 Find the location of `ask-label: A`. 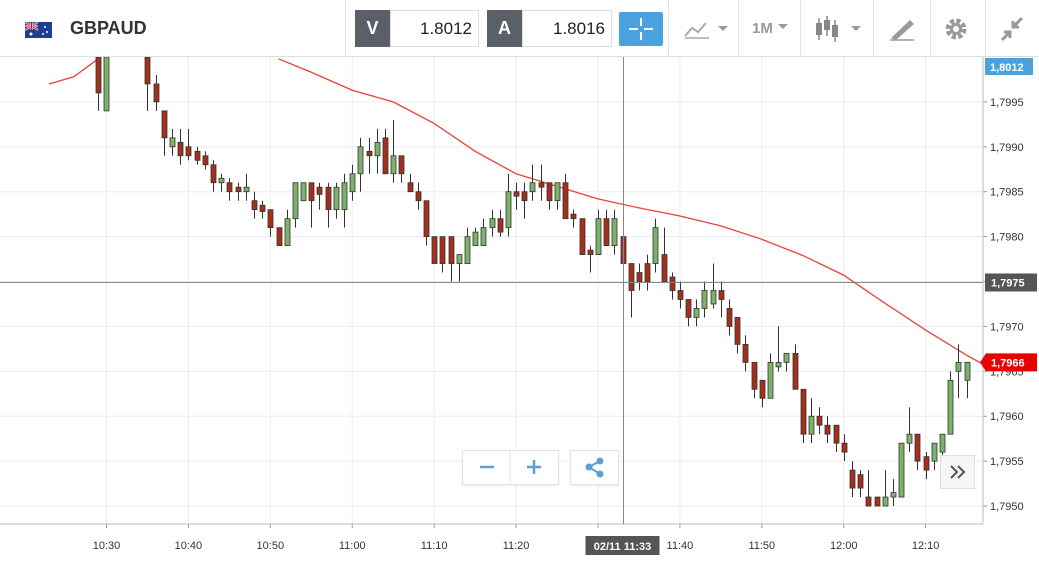

ask-label: A is located at coordinates (504, 28).